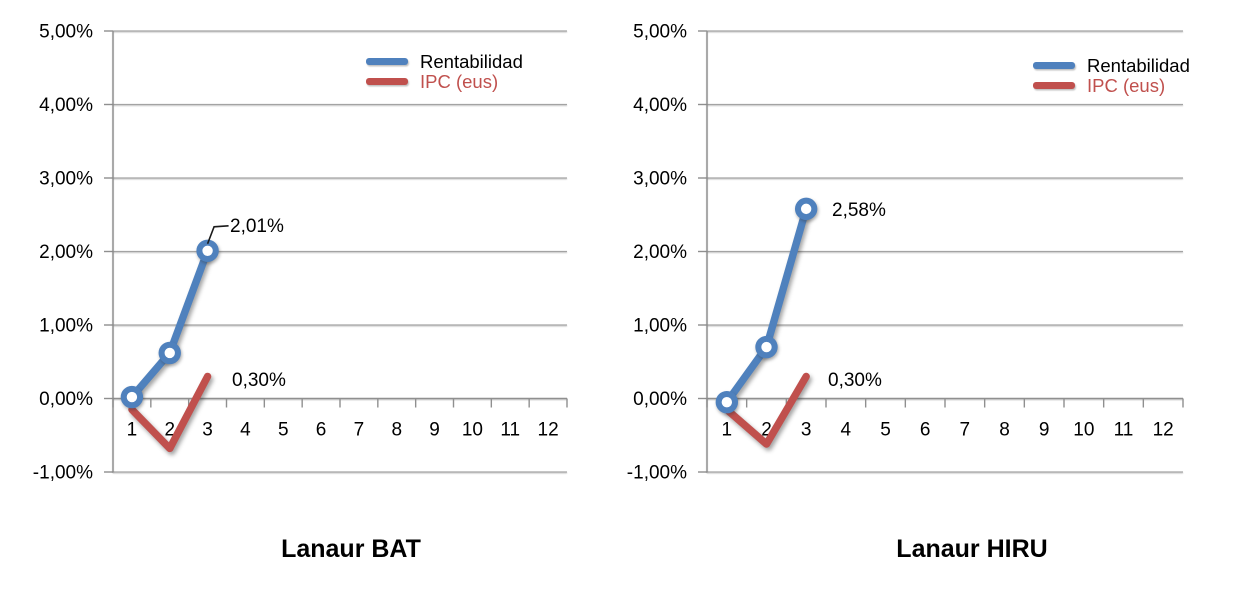 The height and width of the screenshot is (602, 1246). I want to click on data-label-rentabilidad: 2,58%, so click(859, 210).